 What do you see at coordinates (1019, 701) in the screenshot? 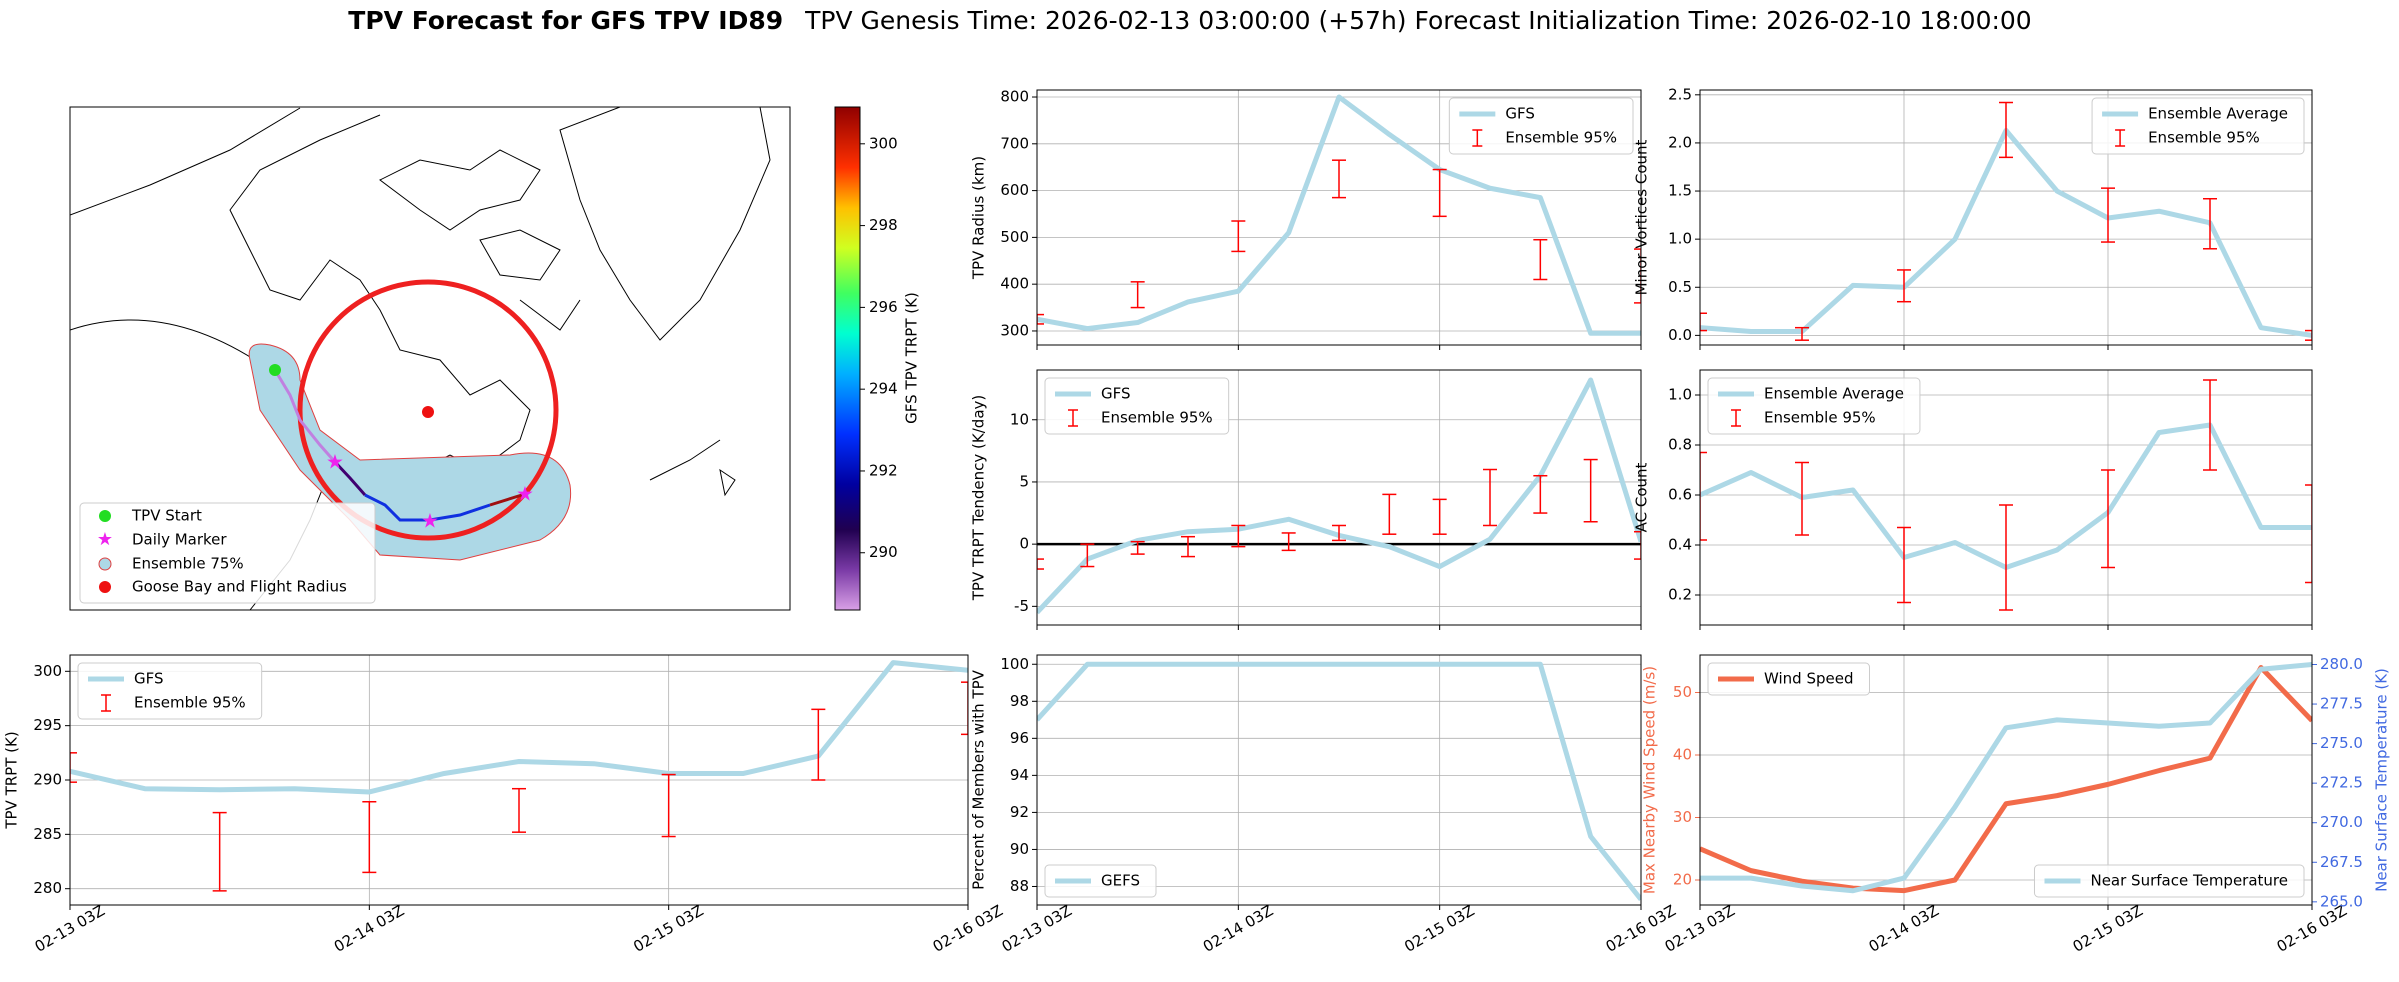
I see `y-tick-label: 98` at bounding box center [1019, 701].